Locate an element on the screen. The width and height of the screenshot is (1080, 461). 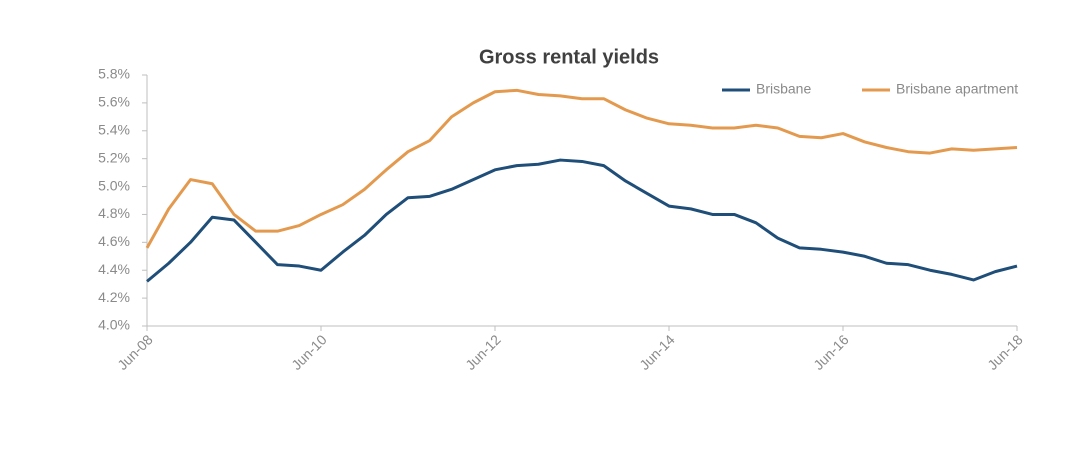
y-tick-label: 5.0% is located at coordinates (114, 185).